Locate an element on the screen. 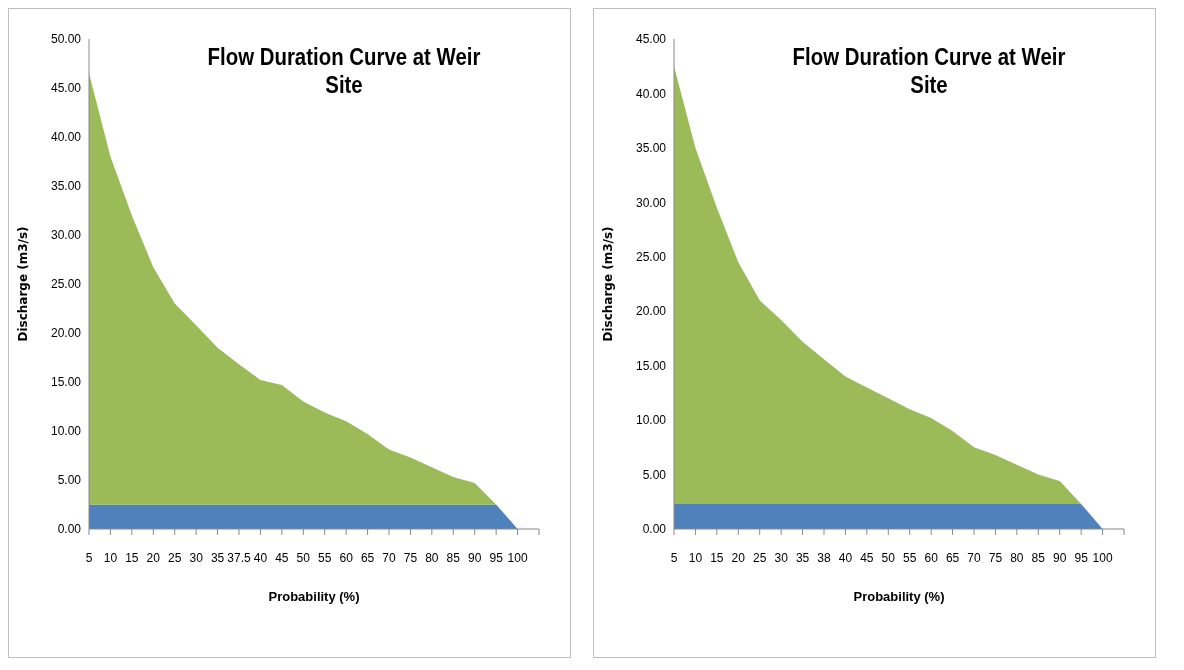 The height and width of the screenshot is (670, 1184). y-tick-label: 50.00 is located at coordinates (66, 39).